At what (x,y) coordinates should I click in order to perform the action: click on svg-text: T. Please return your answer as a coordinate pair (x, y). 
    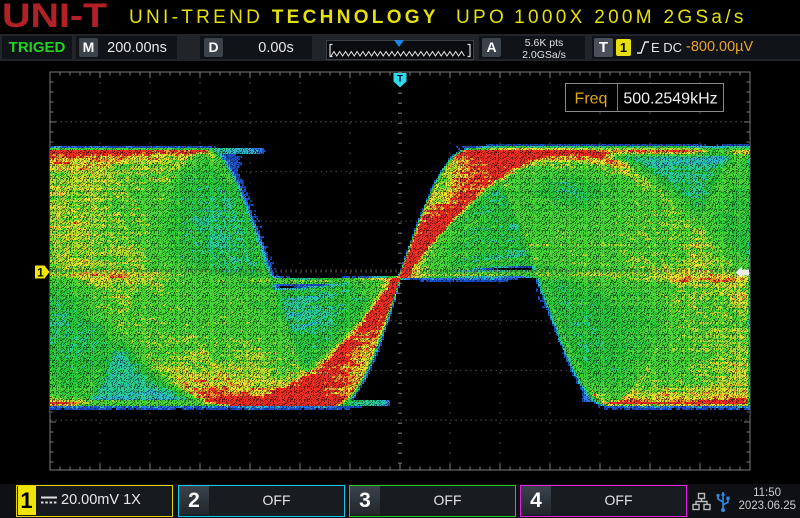
    Looking at the image, I should click on (400, 79).